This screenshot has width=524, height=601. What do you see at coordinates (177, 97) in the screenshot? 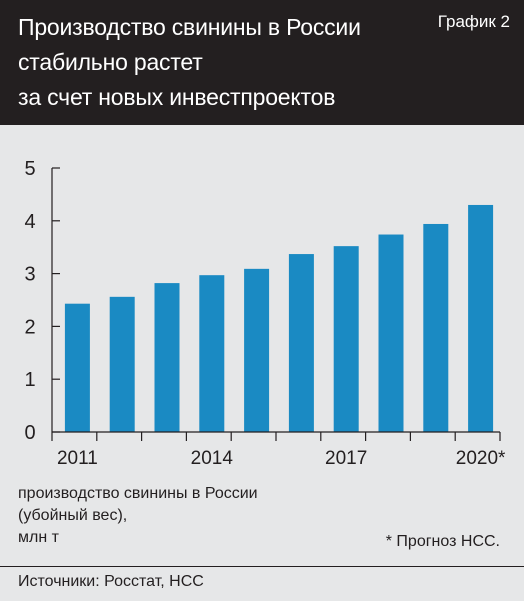
I see `title-line-3: за счет новых инвестпроектов` at bounding box center [177, 97].